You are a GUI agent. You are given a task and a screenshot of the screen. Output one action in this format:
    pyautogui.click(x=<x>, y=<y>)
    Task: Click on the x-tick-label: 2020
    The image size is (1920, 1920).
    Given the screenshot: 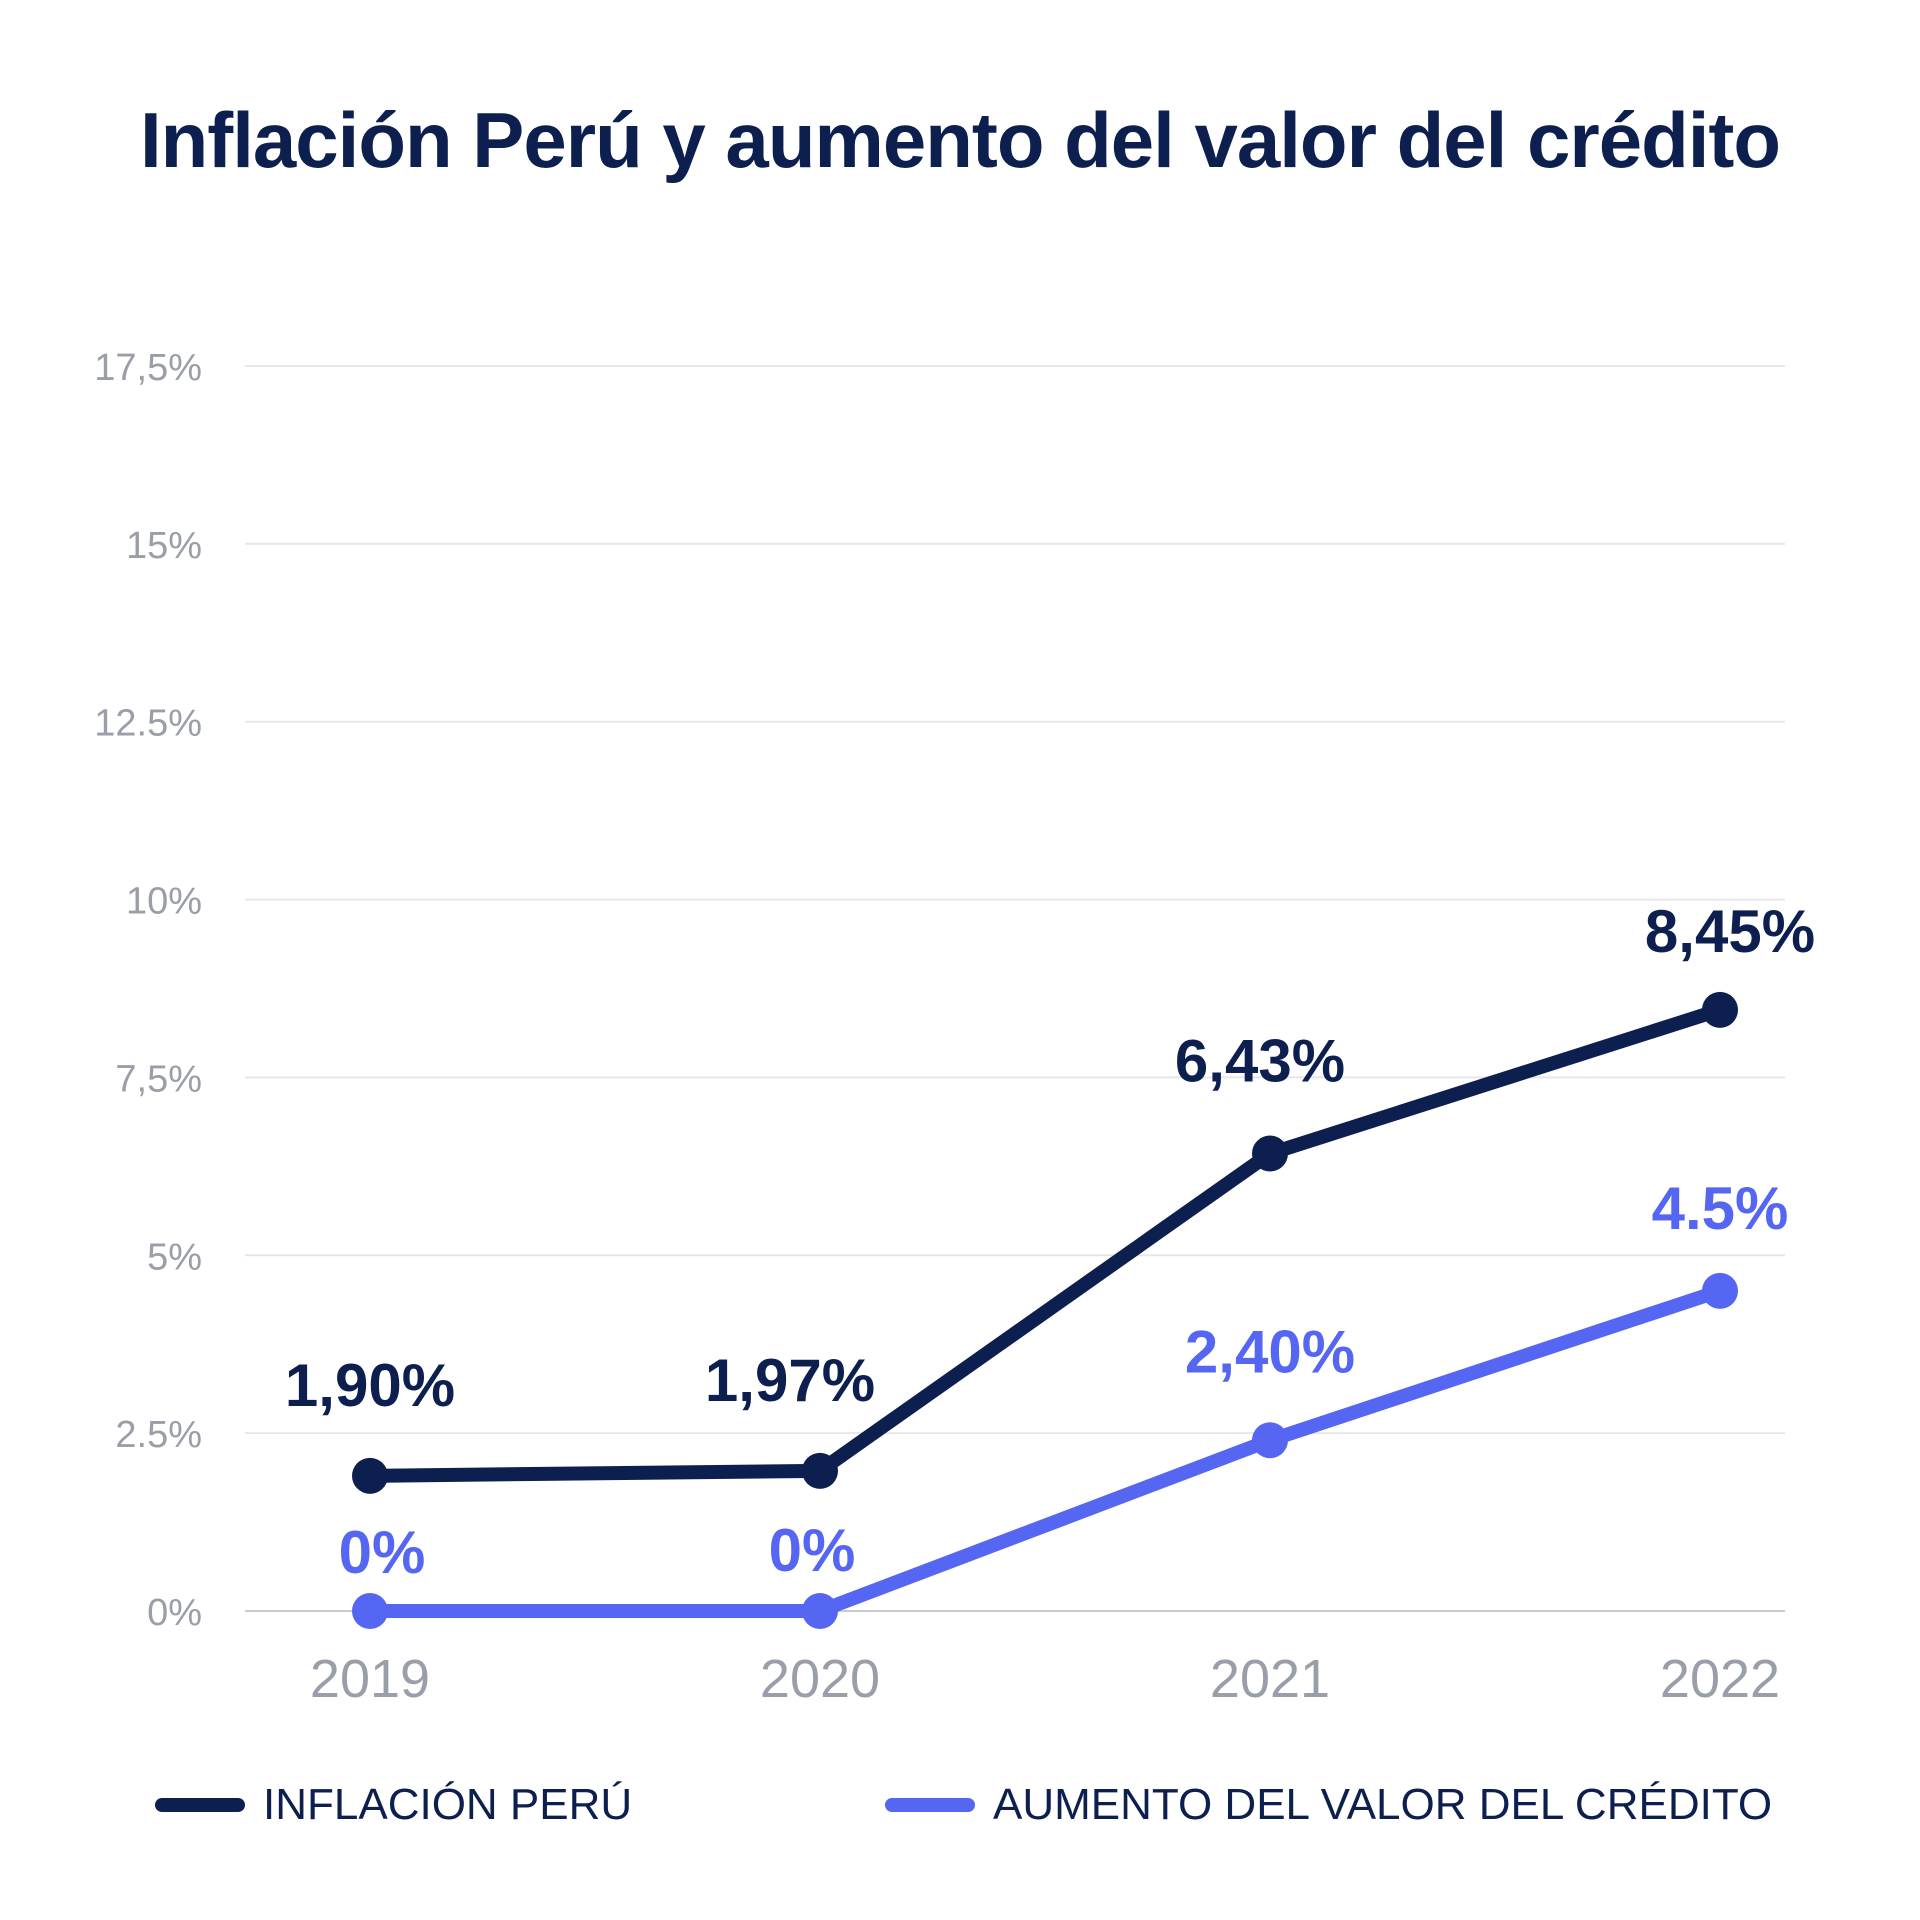 What is the action you would take?
    pyautogui.click(x=820, y=1679)
    